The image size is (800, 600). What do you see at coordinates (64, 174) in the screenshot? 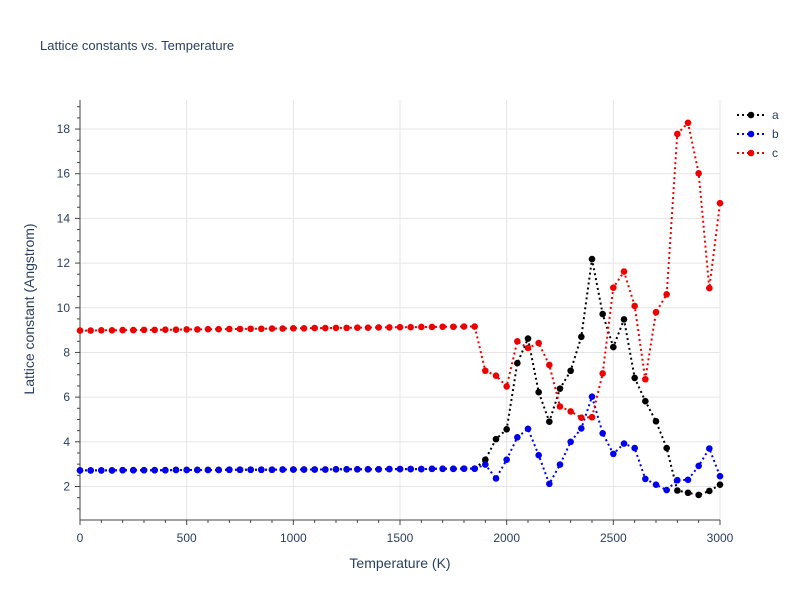
I see `y-tick-label: 16` at bounding box center [64, 174].